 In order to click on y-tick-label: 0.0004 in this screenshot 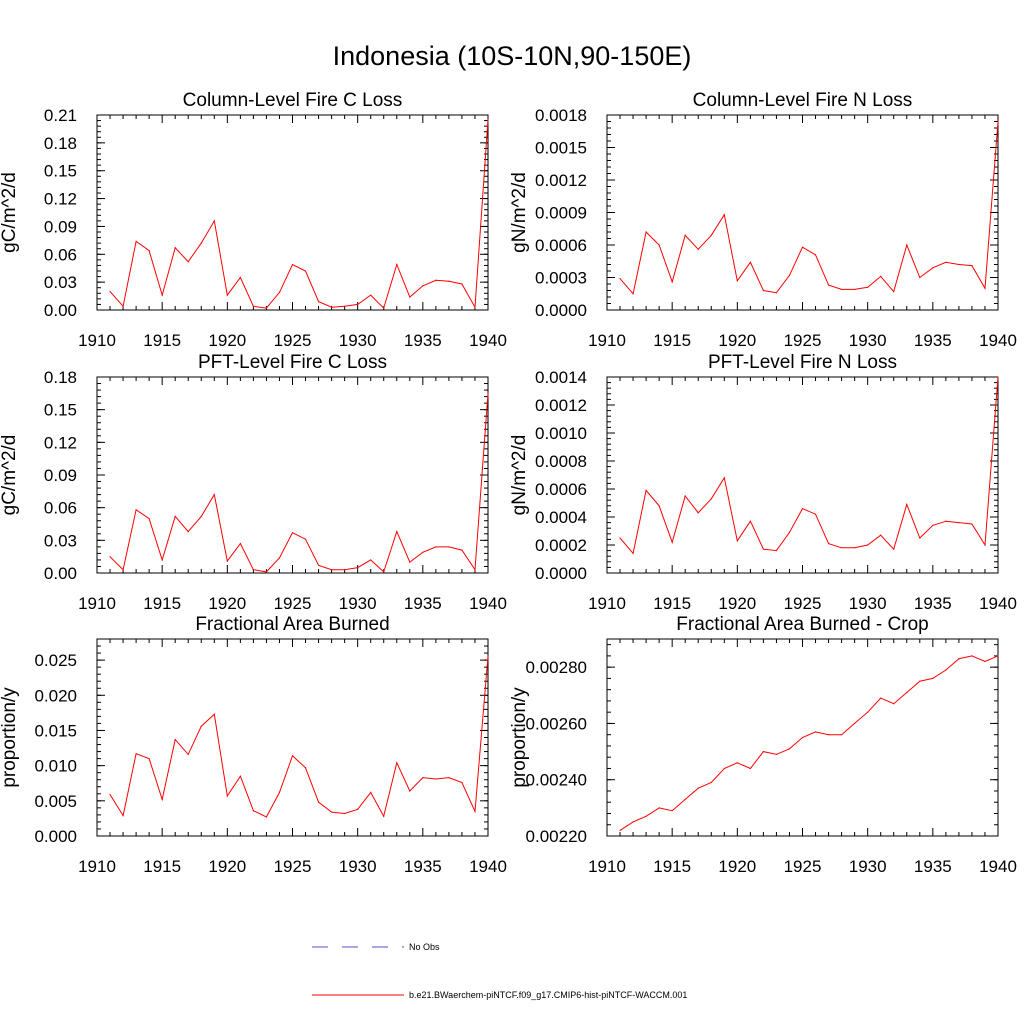, I will do `click(561, 517)`.